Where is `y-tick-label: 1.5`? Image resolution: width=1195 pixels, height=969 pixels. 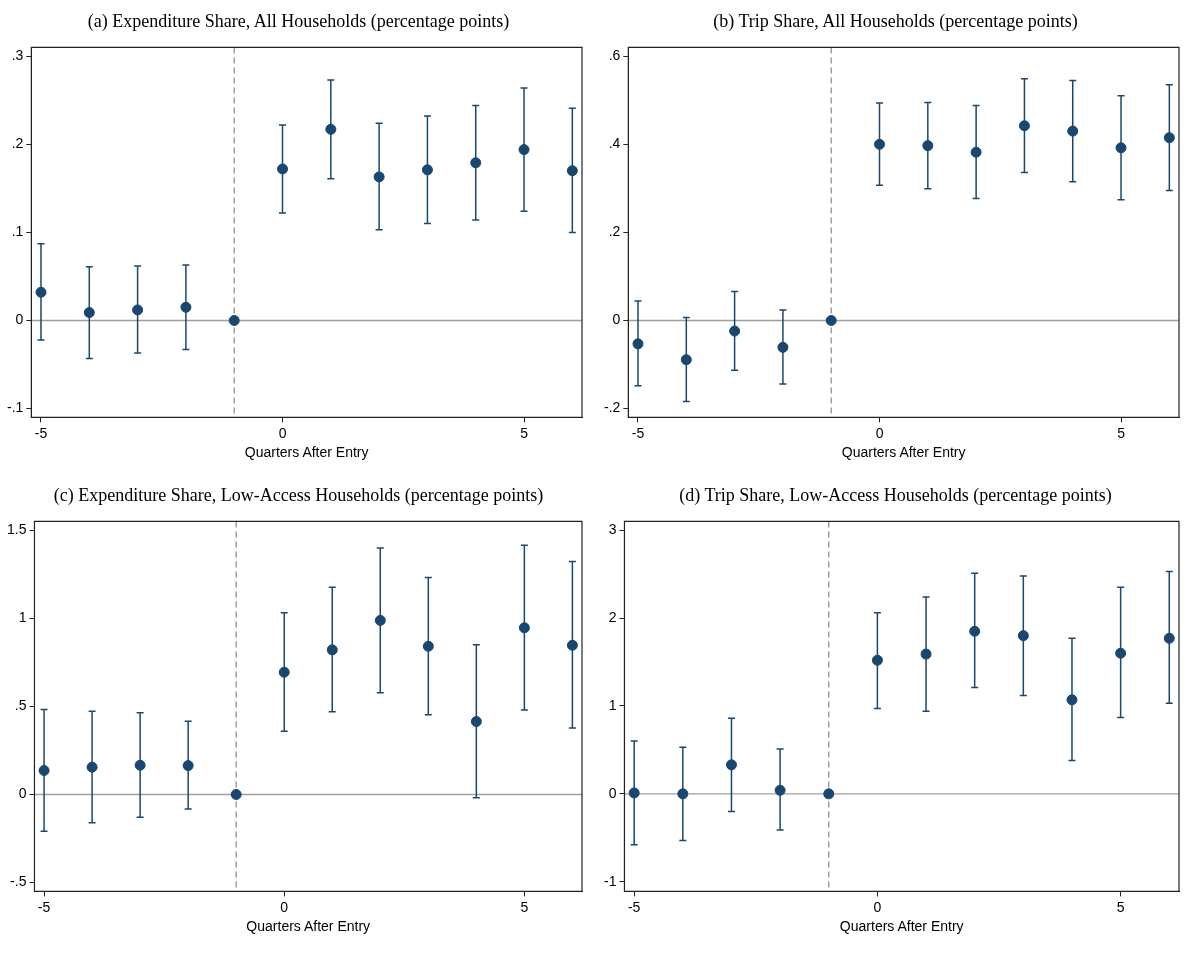 y-tick-label: 1.5 is located at coordinates (16, 529).